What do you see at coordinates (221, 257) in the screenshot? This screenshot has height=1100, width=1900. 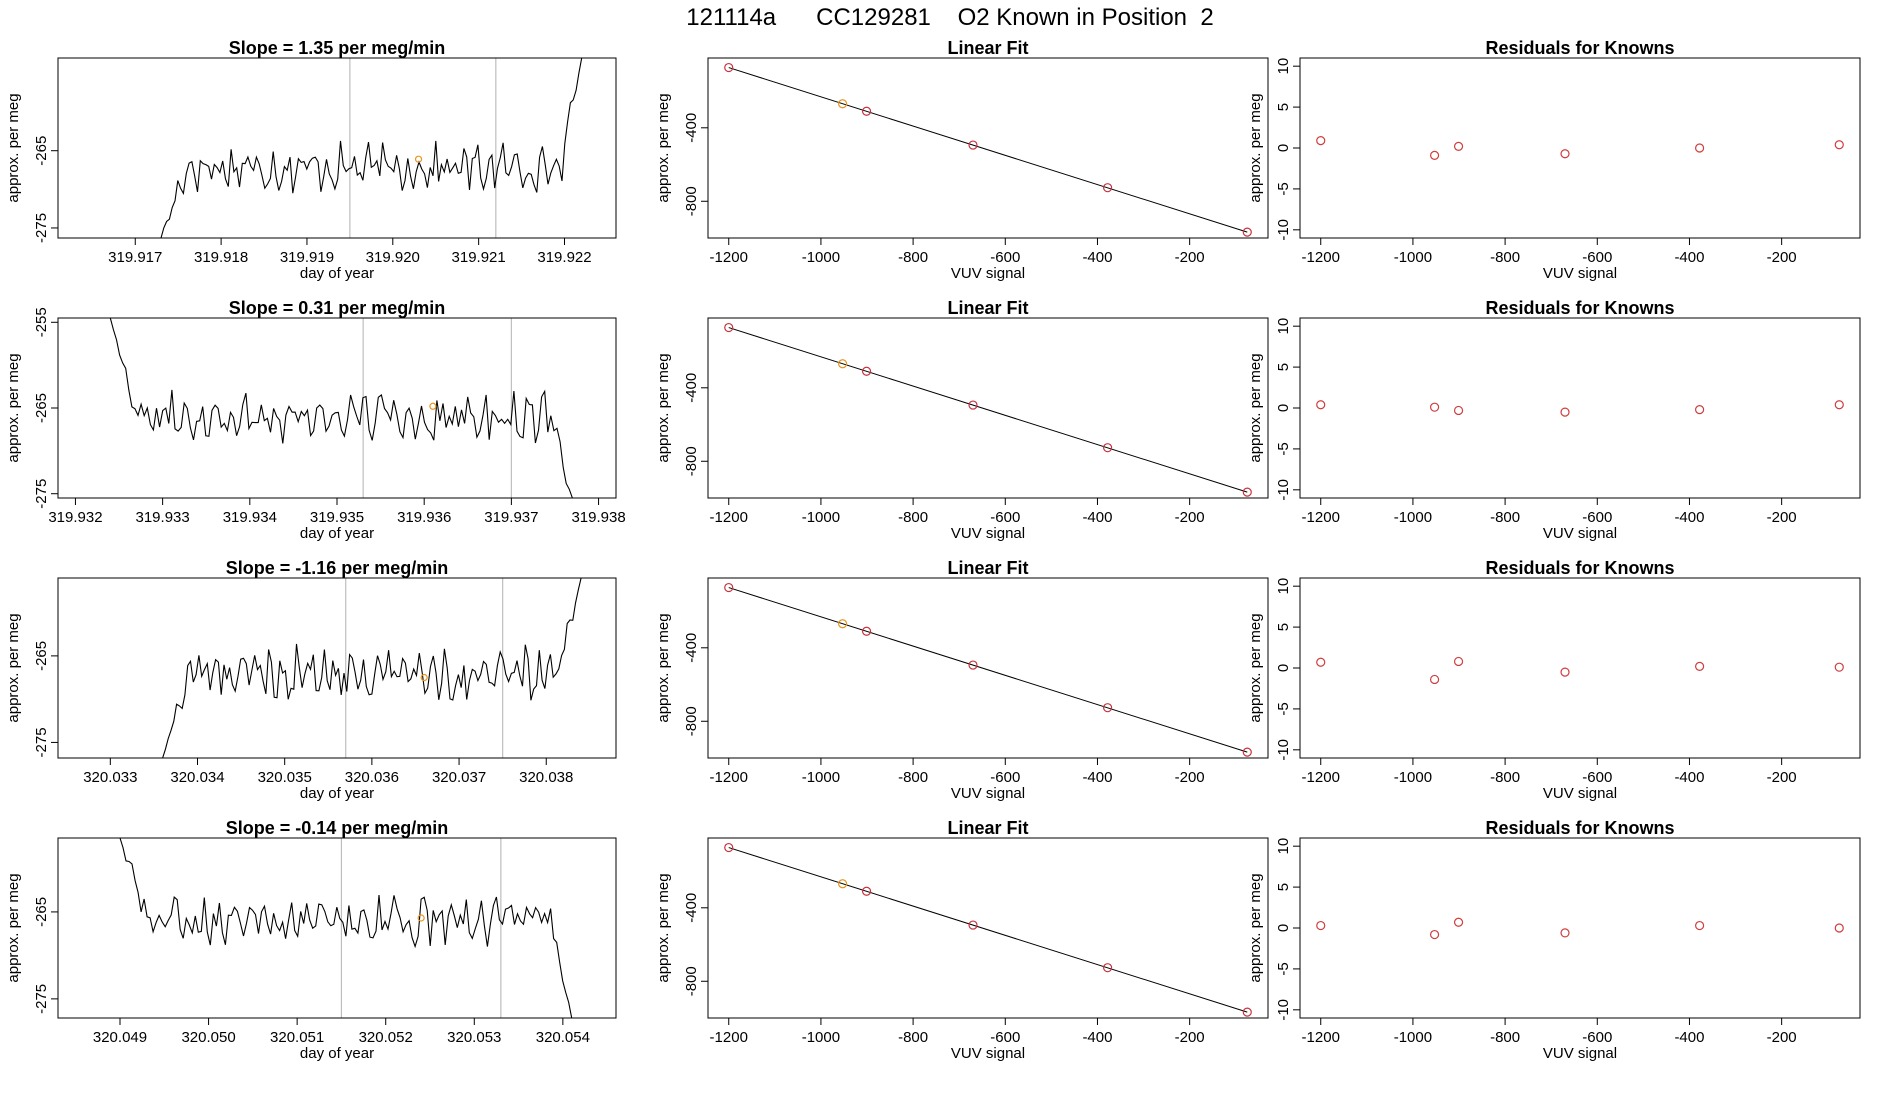 I see `x-tick-label: 319.918` at bounding box center [221, 257].